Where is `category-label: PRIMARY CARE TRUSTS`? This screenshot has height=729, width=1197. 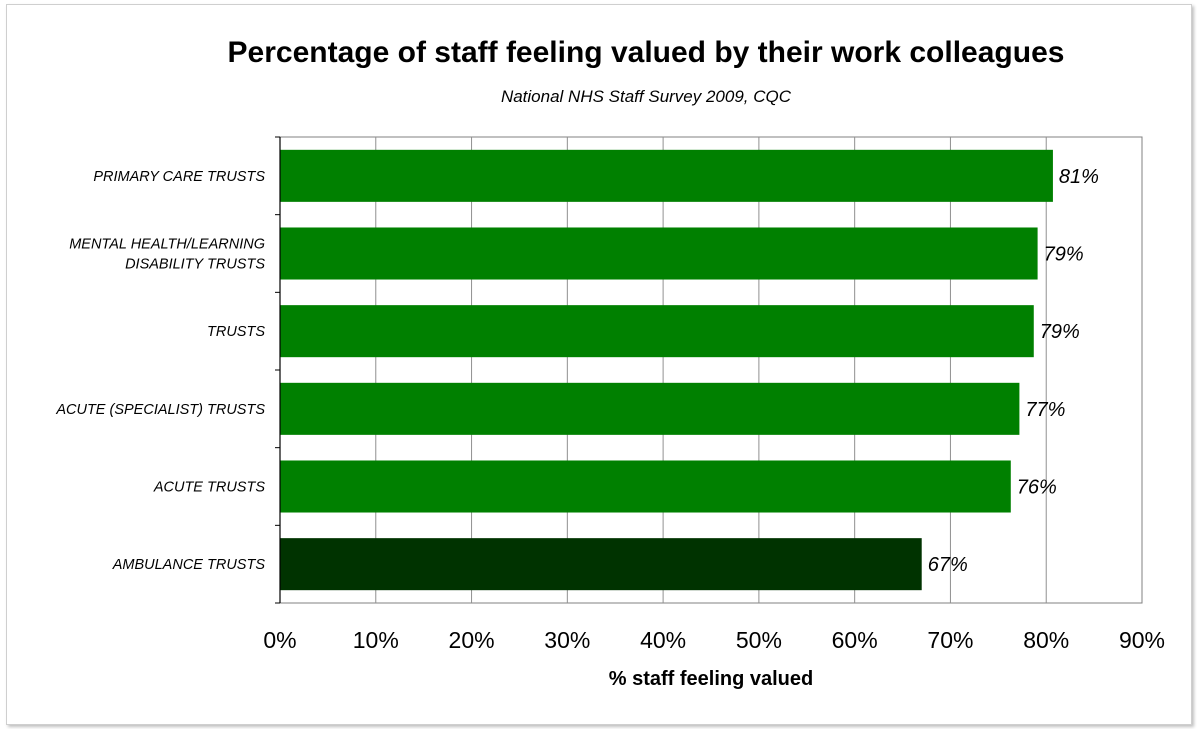 category-label: PRIMARY CARE TRUSTS is located at coordinates (179, 177).